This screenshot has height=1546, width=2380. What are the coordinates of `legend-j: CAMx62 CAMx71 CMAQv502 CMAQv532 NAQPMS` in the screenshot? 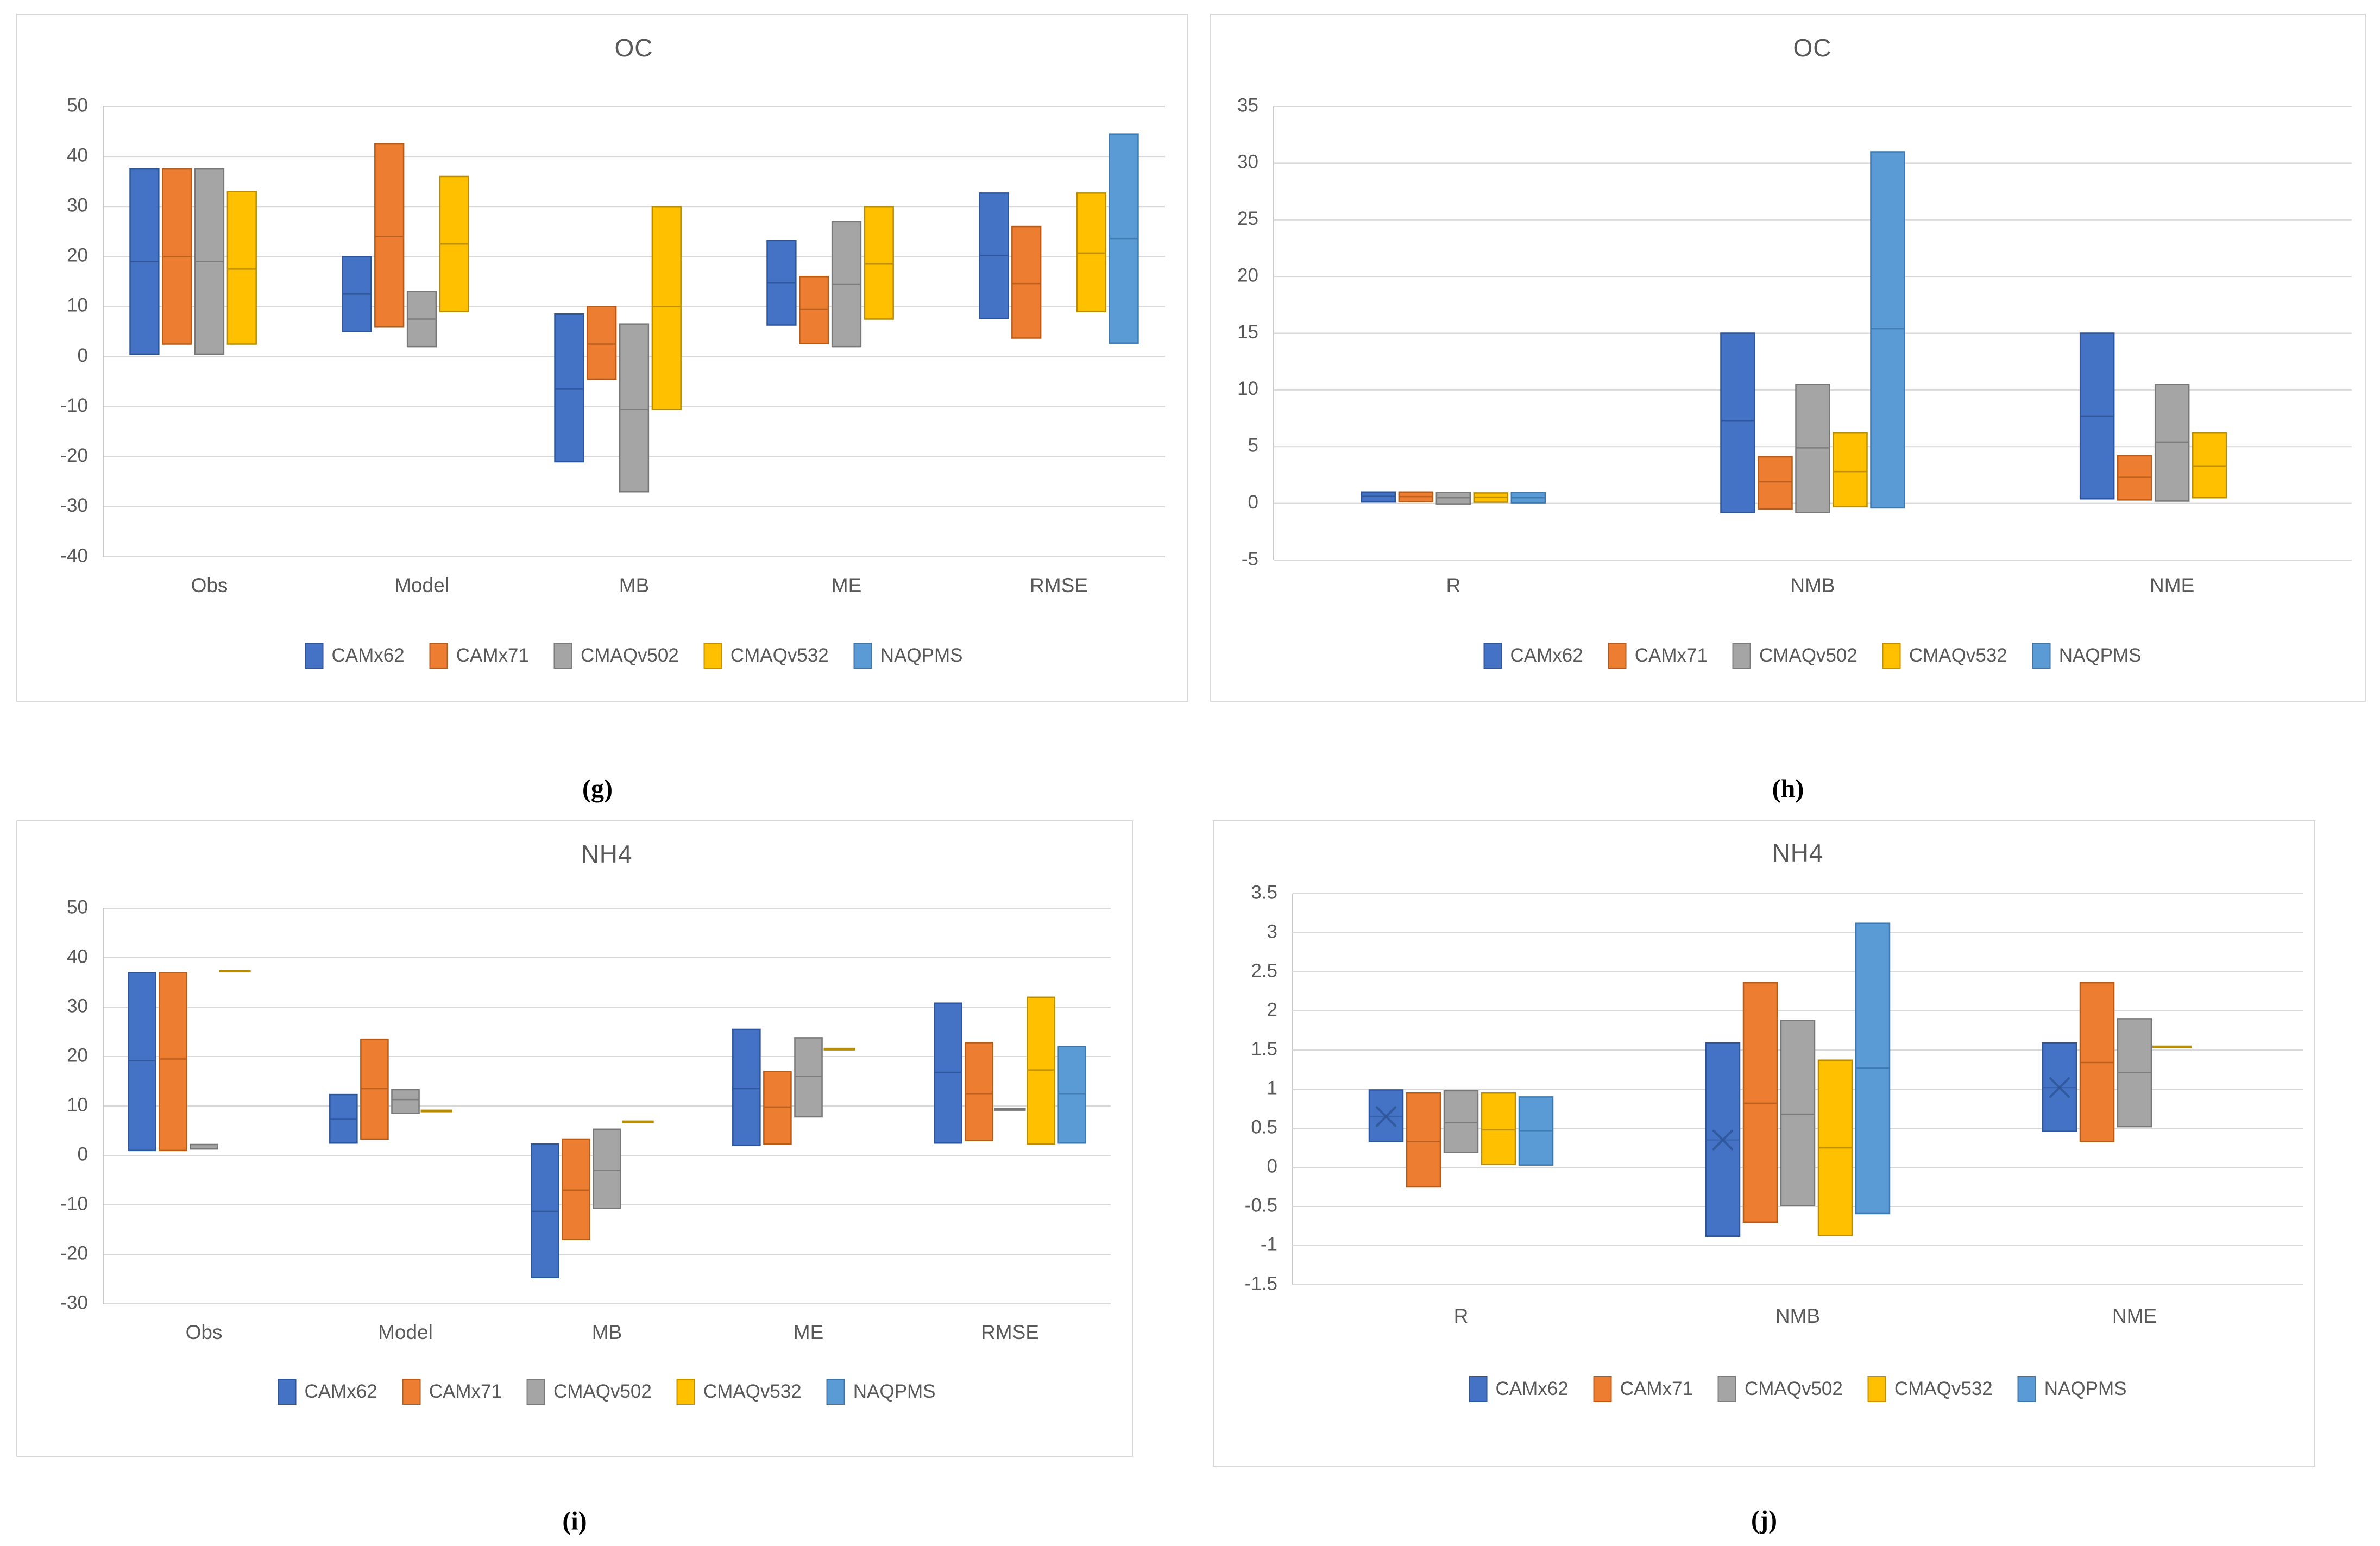 It's located at (1797, 1389).